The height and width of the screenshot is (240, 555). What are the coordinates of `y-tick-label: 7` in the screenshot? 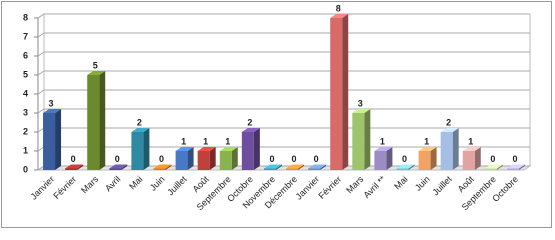 It's located at (25, 36).